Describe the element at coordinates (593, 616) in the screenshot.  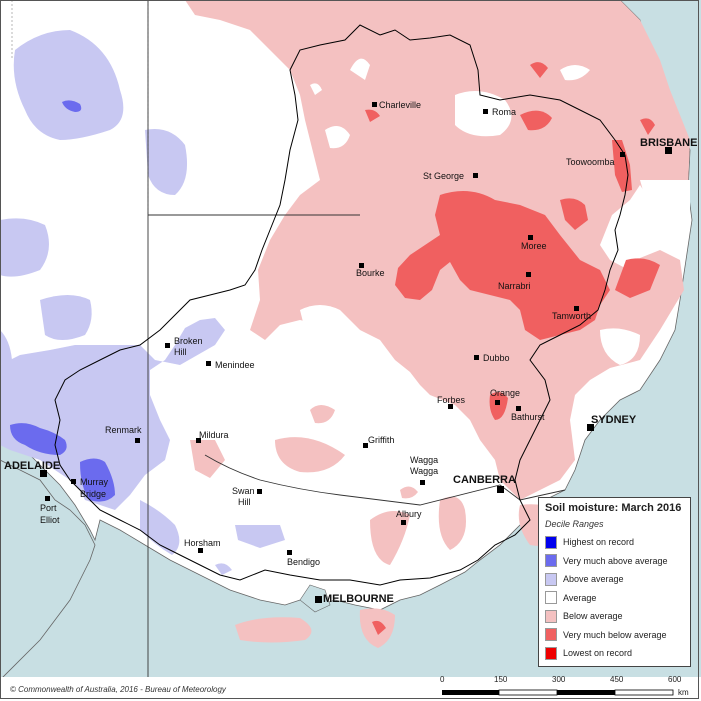
I see `legend-label: Below average` at that location.